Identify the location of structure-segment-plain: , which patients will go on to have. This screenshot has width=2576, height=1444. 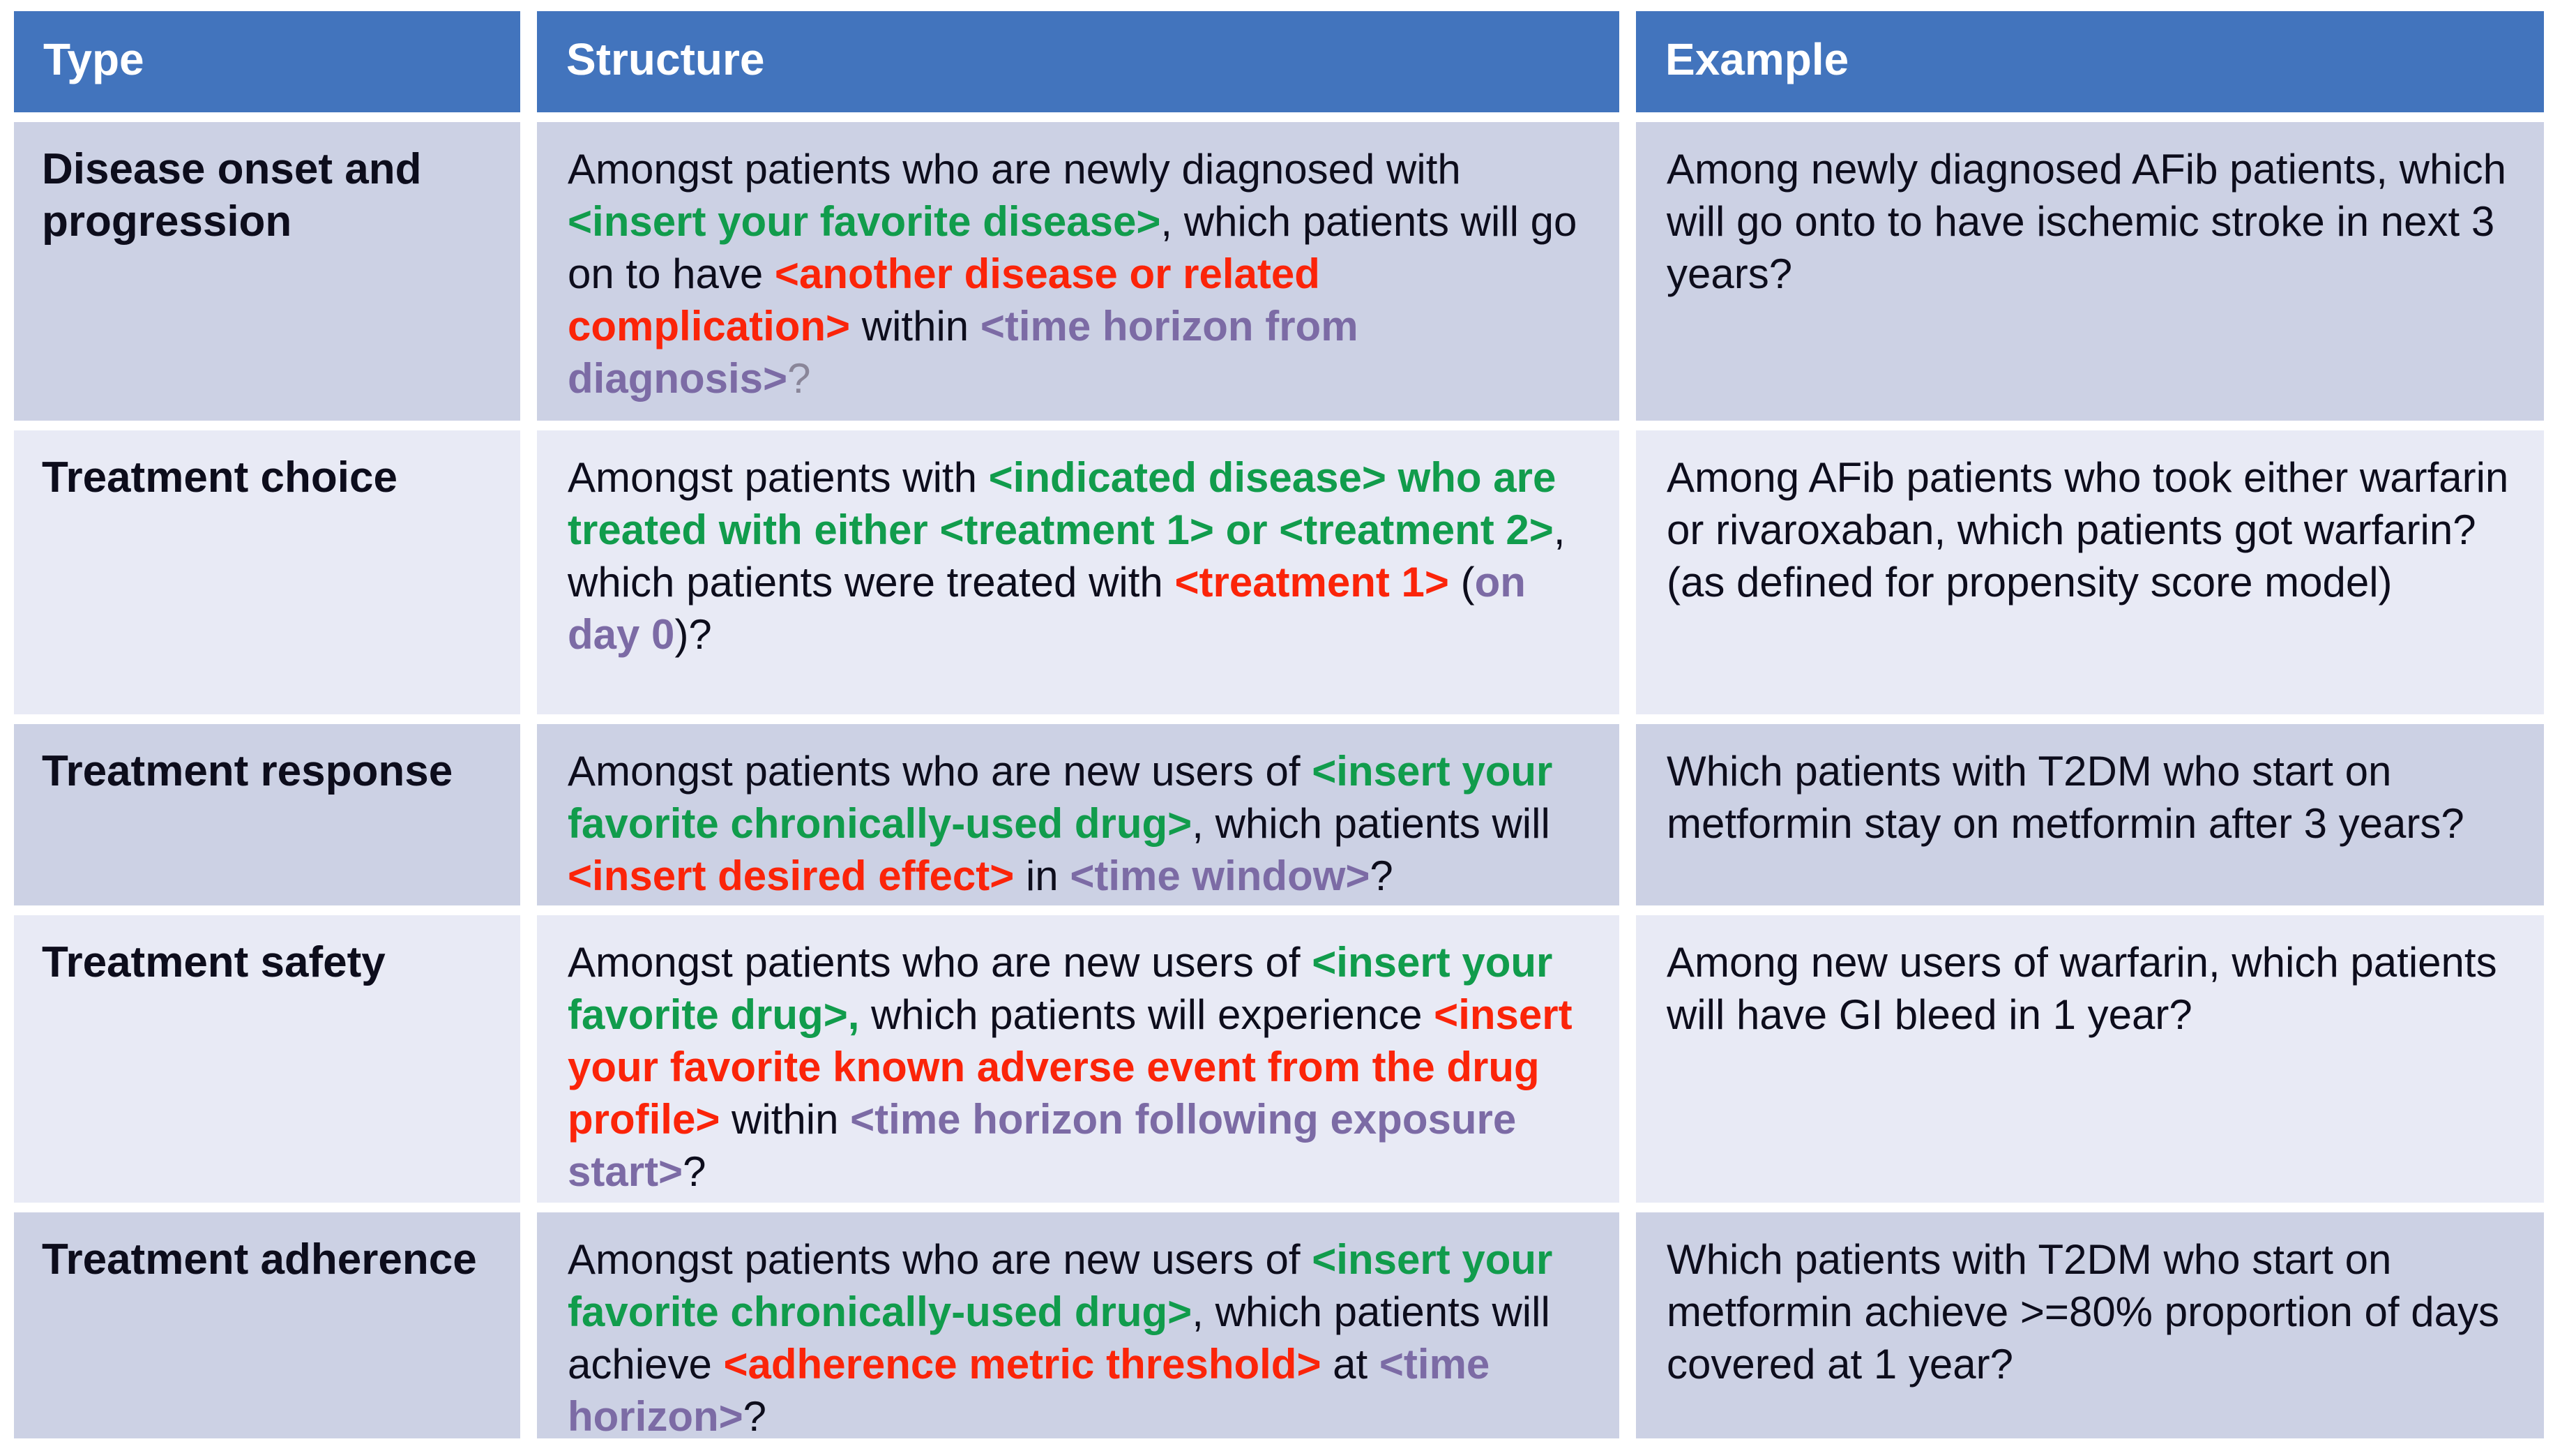
(1072, 247).